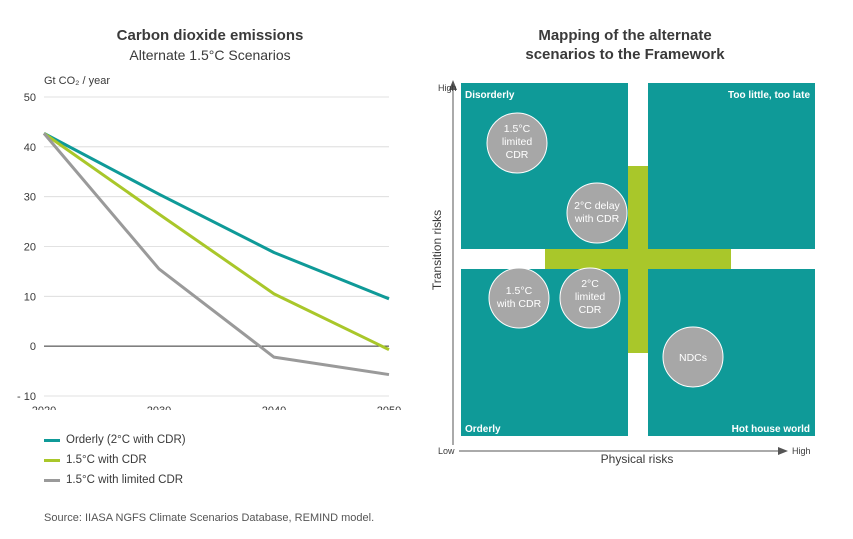  Describe the element at coordinates (125, 480) in the screenshot. I see `legend-label: 1.5°C with limited CDR` at that location.